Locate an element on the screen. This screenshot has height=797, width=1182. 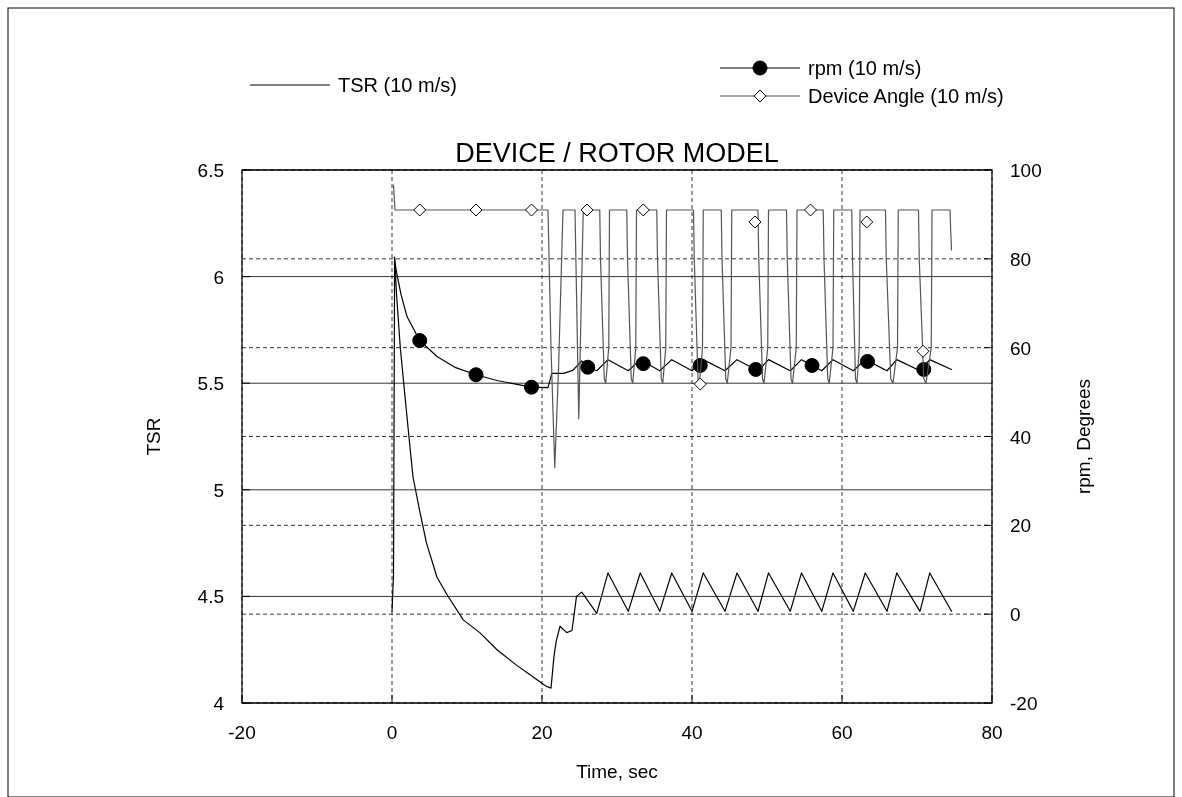
x-tick-label: 0 is located at coordinates (392, 732).